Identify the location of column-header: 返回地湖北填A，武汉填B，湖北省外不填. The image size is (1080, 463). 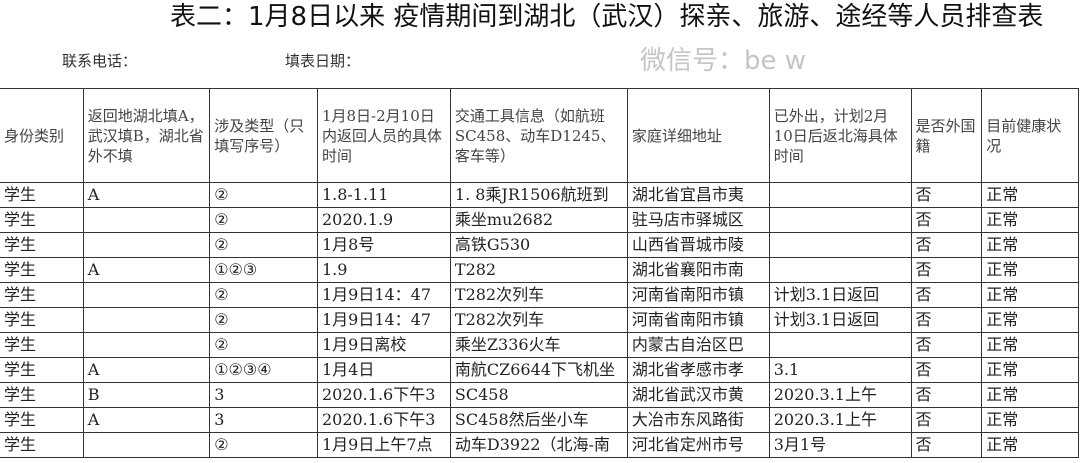
(146, 135).